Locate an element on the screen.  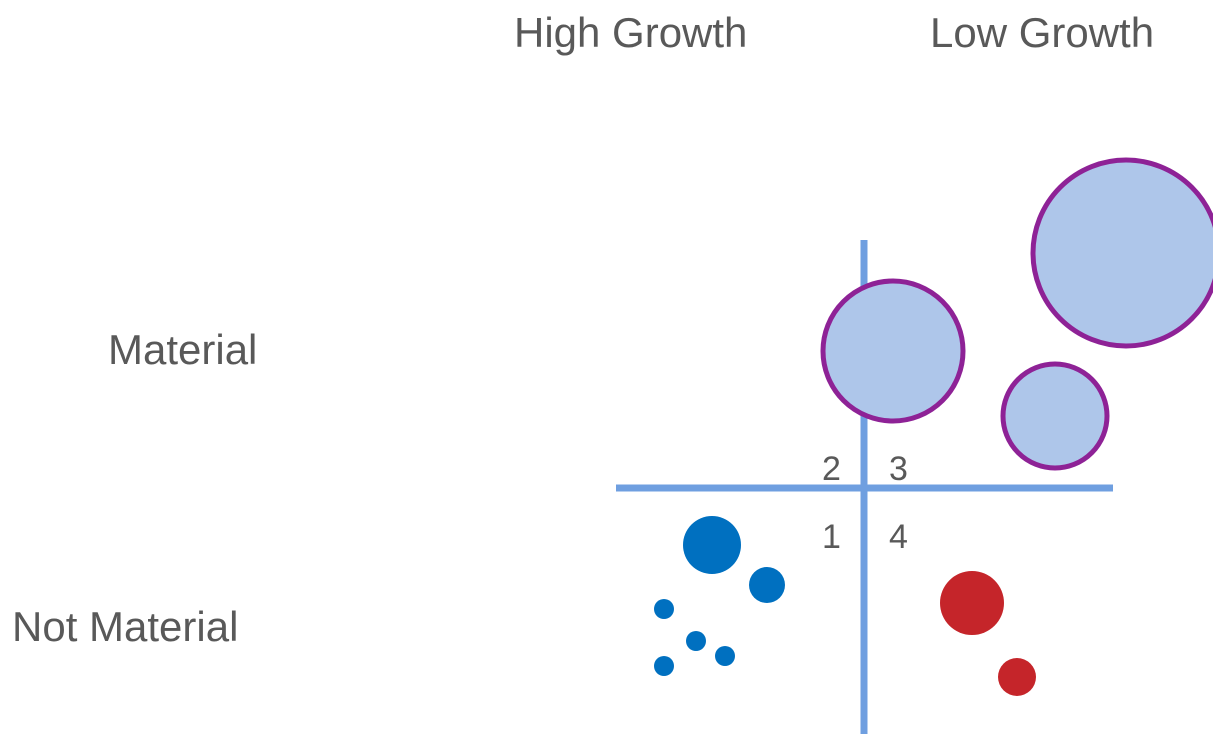
row-label-not-material: Not Material is located at coordinates (125, 626).